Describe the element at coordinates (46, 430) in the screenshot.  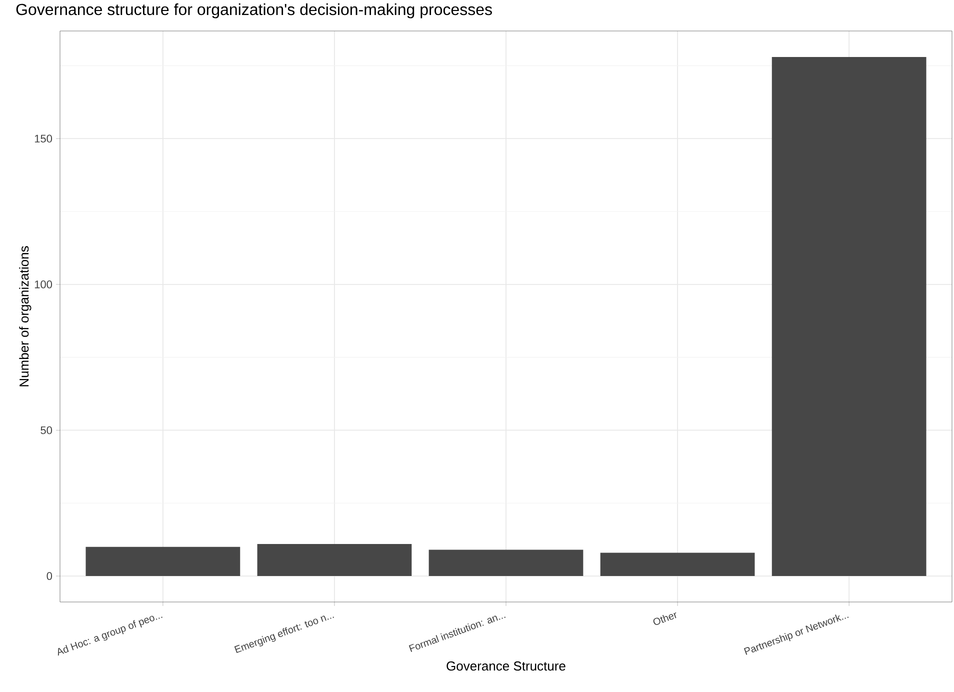
I see `y-tick-label: 50` at that location.